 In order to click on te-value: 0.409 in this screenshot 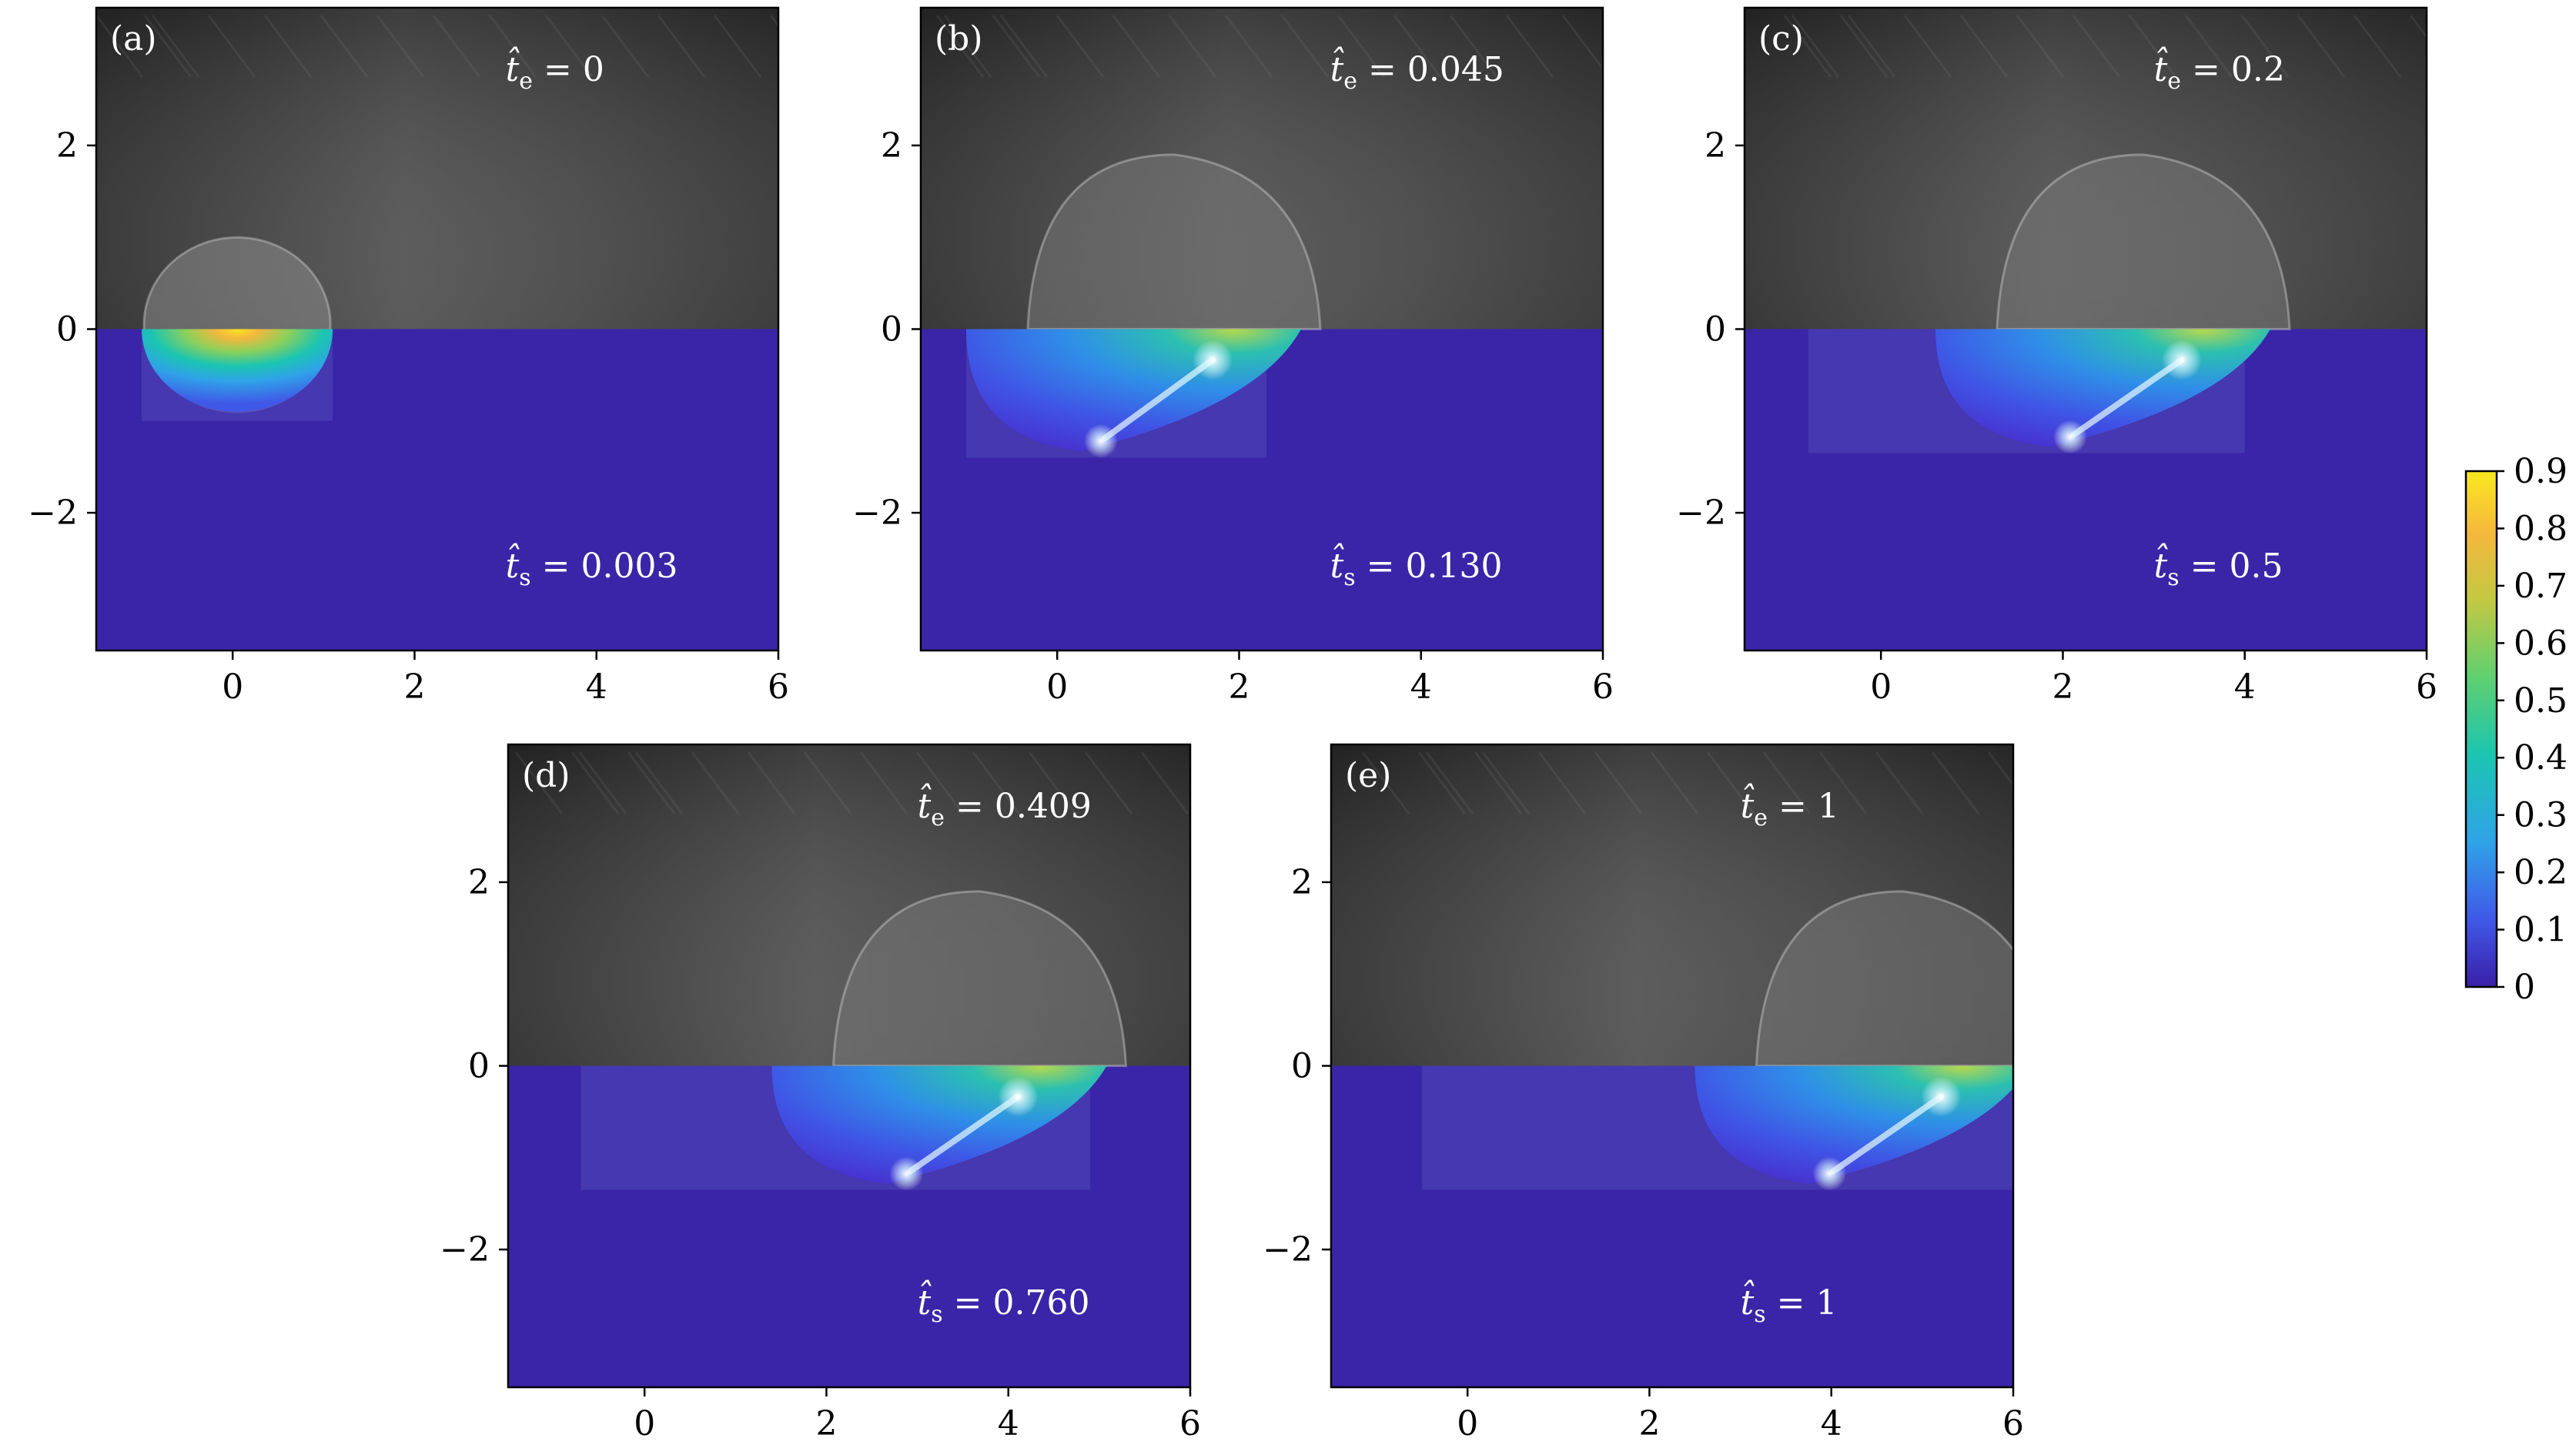, I will do `click(1043, 806)`.